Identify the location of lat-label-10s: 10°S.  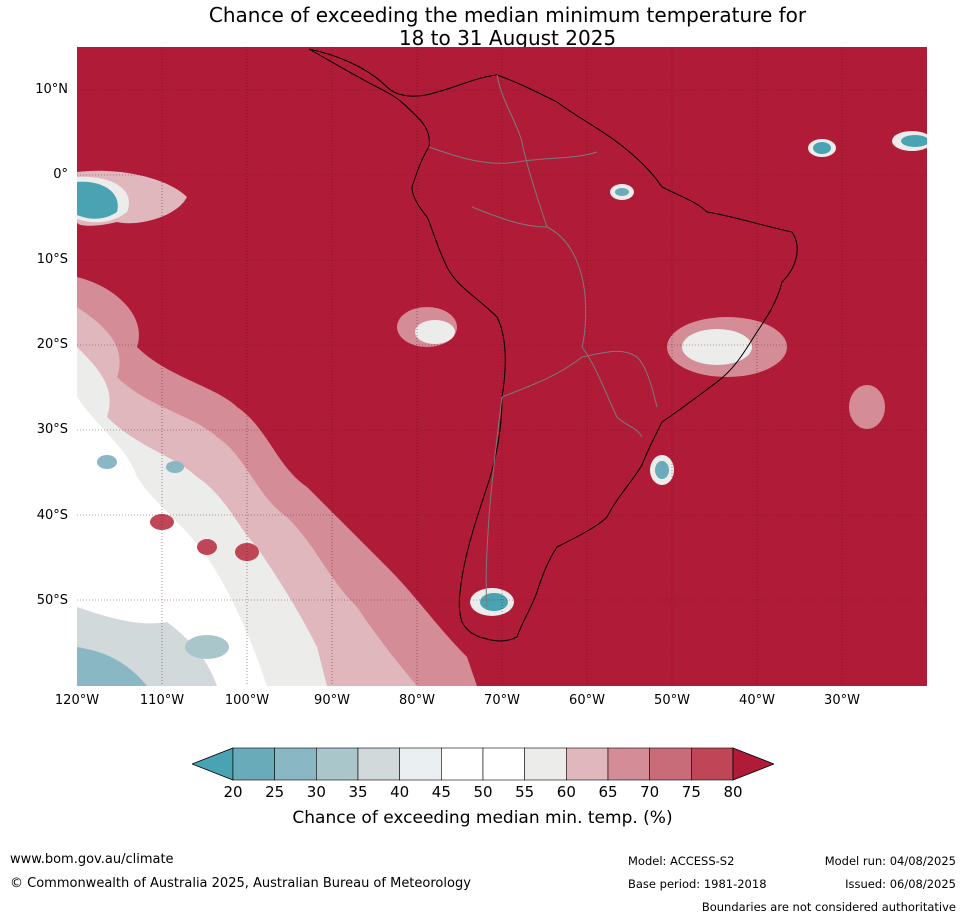
(52, 259).